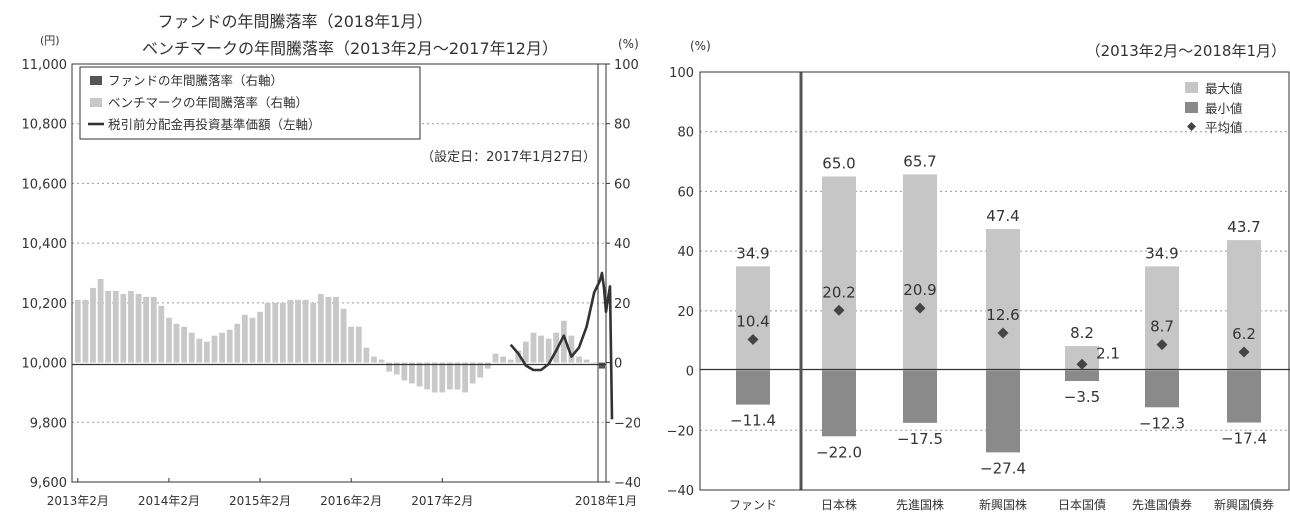 This screenshot has width=1290, height=519. I want to click on category-label: 先進国債券, so click(1162, 504).